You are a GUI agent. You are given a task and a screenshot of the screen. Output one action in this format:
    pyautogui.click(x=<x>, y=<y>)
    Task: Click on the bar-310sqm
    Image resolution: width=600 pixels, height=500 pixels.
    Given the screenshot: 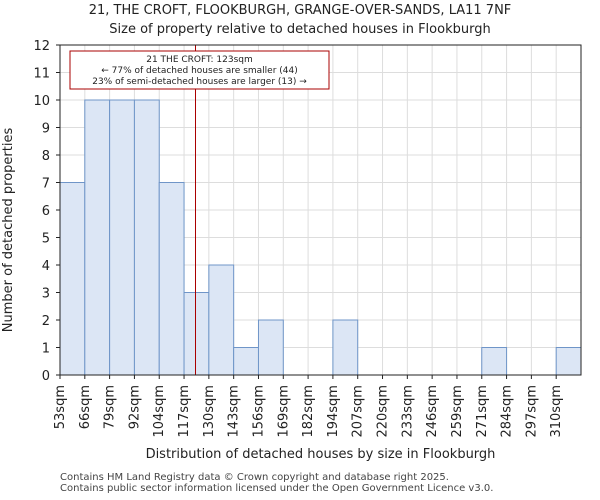 What is the action you would take?
    pyautogui.click(x=568, y=361)
    